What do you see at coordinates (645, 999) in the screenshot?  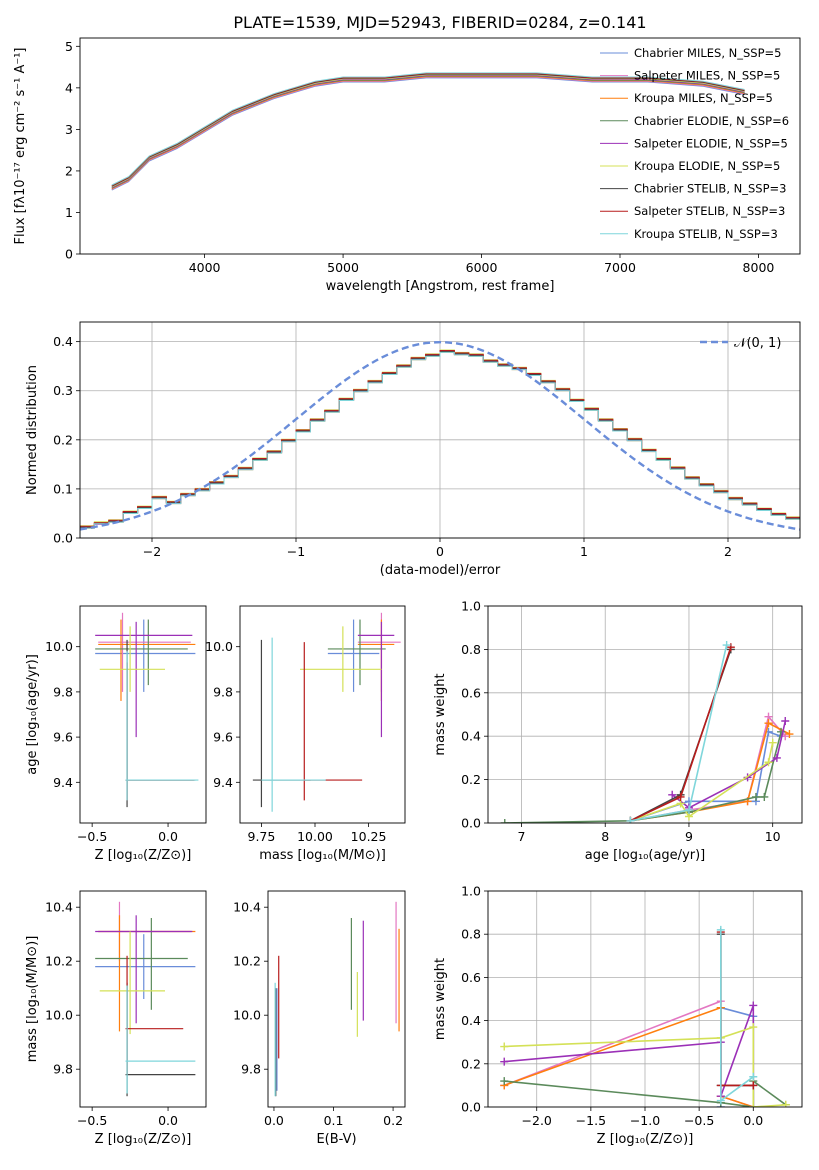 I see `weight_vs_Z-frame` at bounding box center [645, 999].